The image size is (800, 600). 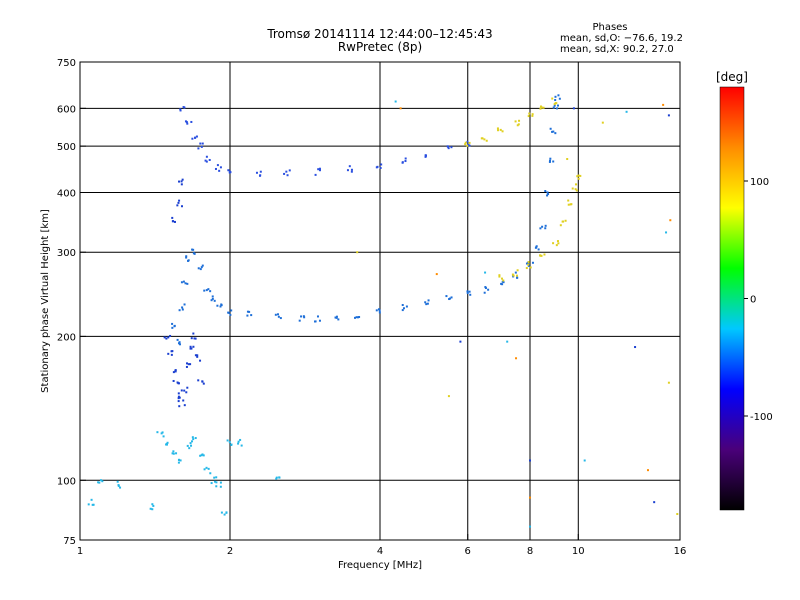 I want to click on y-tick-label: 750, so click(x=66, y=63).